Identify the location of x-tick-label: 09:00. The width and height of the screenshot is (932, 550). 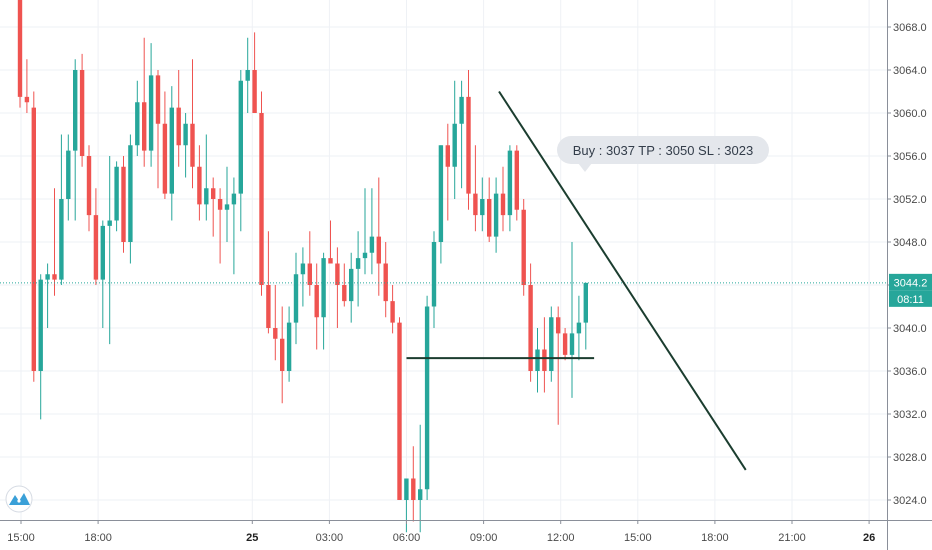
(484, 538).